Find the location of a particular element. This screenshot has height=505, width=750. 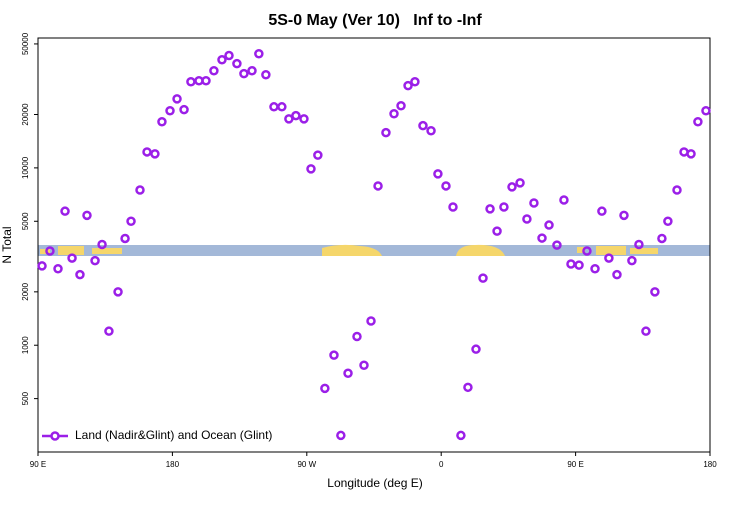

y-tick-label: 10000 is located at coordinates (25, 167).